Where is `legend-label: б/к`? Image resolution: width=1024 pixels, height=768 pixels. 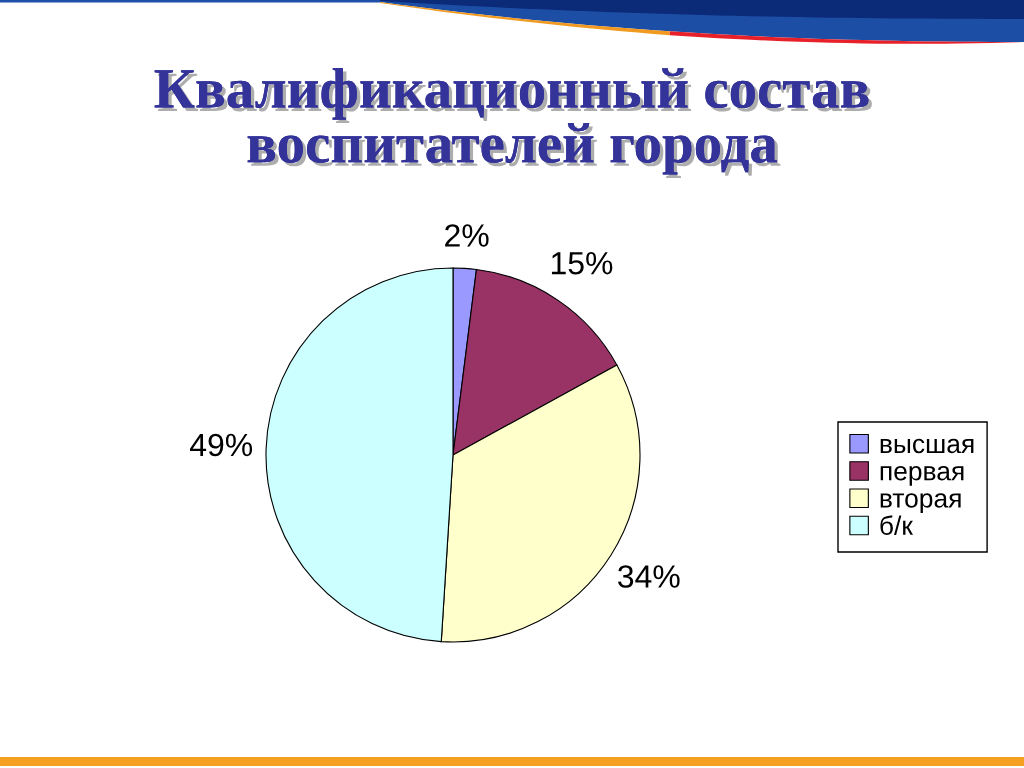
legend-label: б/к is located at coordinates (897, 525).